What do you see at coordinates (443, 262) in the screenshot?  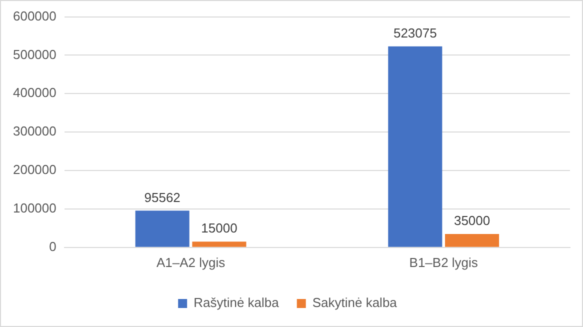 I see `x-tick-label: B1–B2 lygis` at bounding box center [443, 262].